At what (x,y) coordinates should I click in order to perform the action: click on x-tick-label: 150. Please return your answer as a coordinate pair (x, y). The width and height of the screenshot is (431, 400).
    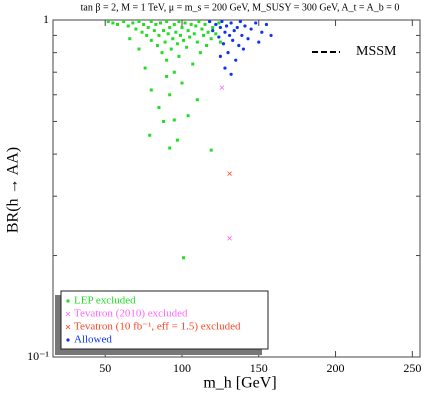
    Looking at the image, I should click on (259, 368).